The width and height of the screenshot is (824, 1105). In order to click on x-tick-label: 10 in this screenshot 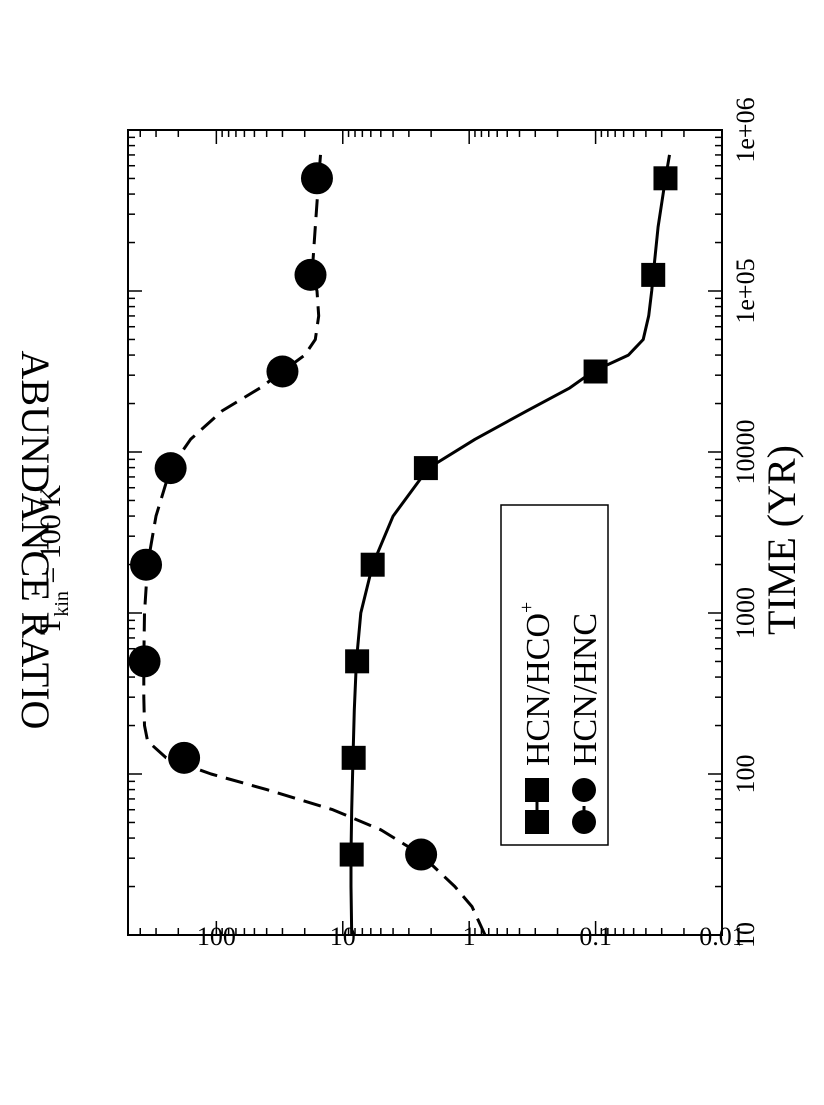, I will do `click(745, 935)`.